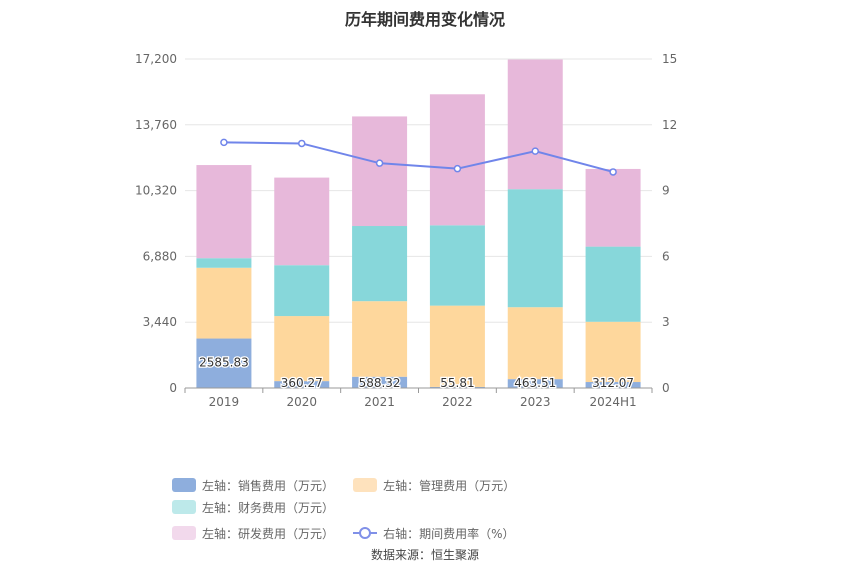 This screenshot has width=850, height=575. What do you see at coordinates (156, 223) in the screenshot?
I see `left-axis-ticks: 0 3,440 6,880 10,320 13,760 17,200` at bounding box center [156, 223].